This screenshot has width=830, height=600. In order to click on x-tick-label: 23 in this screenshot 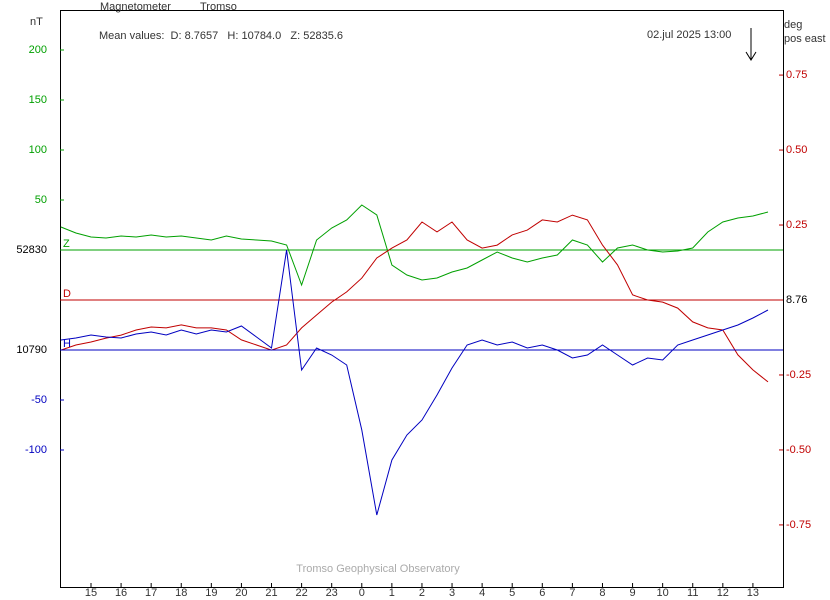, I will do `click(332, 593)`.